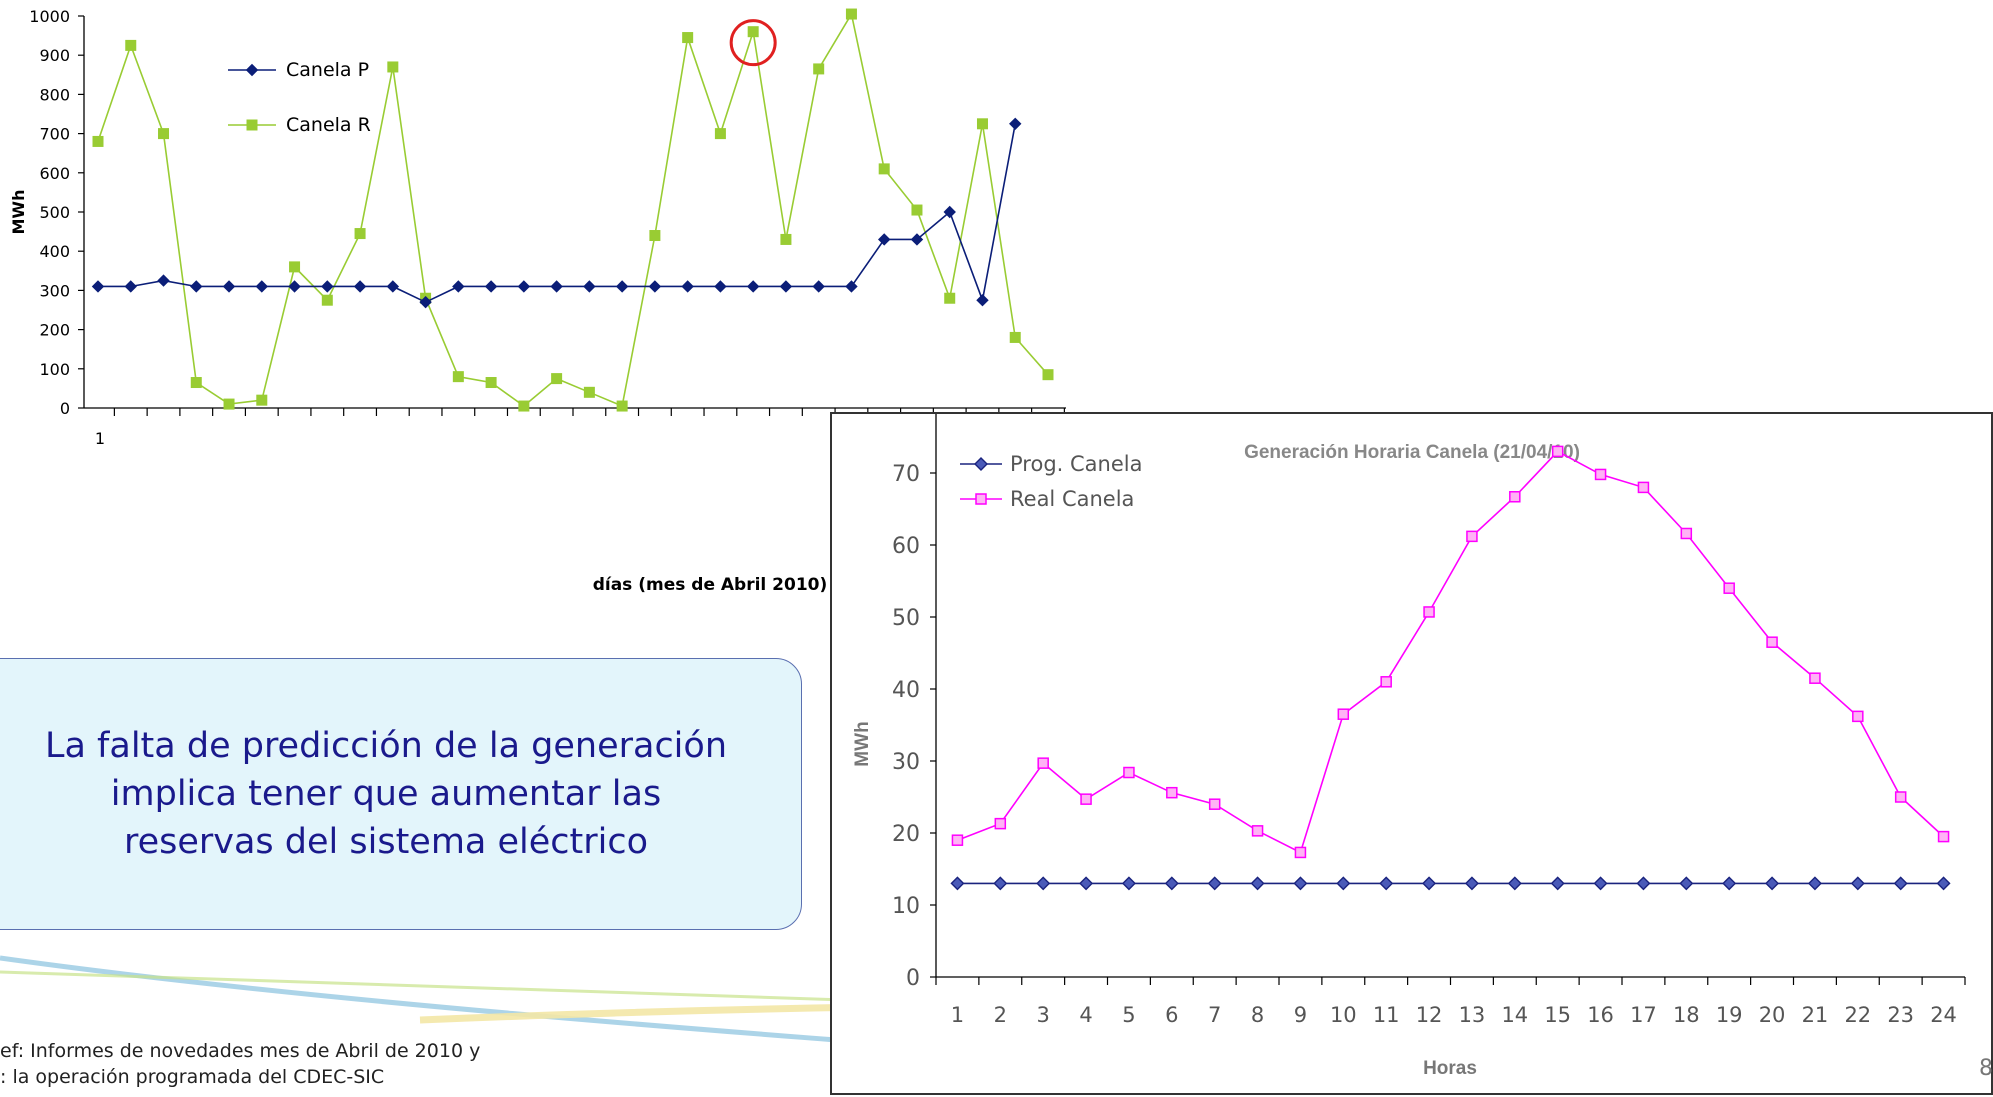 The image size is (1993, 1097). I want to click on x-tick-label: 18, so click(1686, 1015).